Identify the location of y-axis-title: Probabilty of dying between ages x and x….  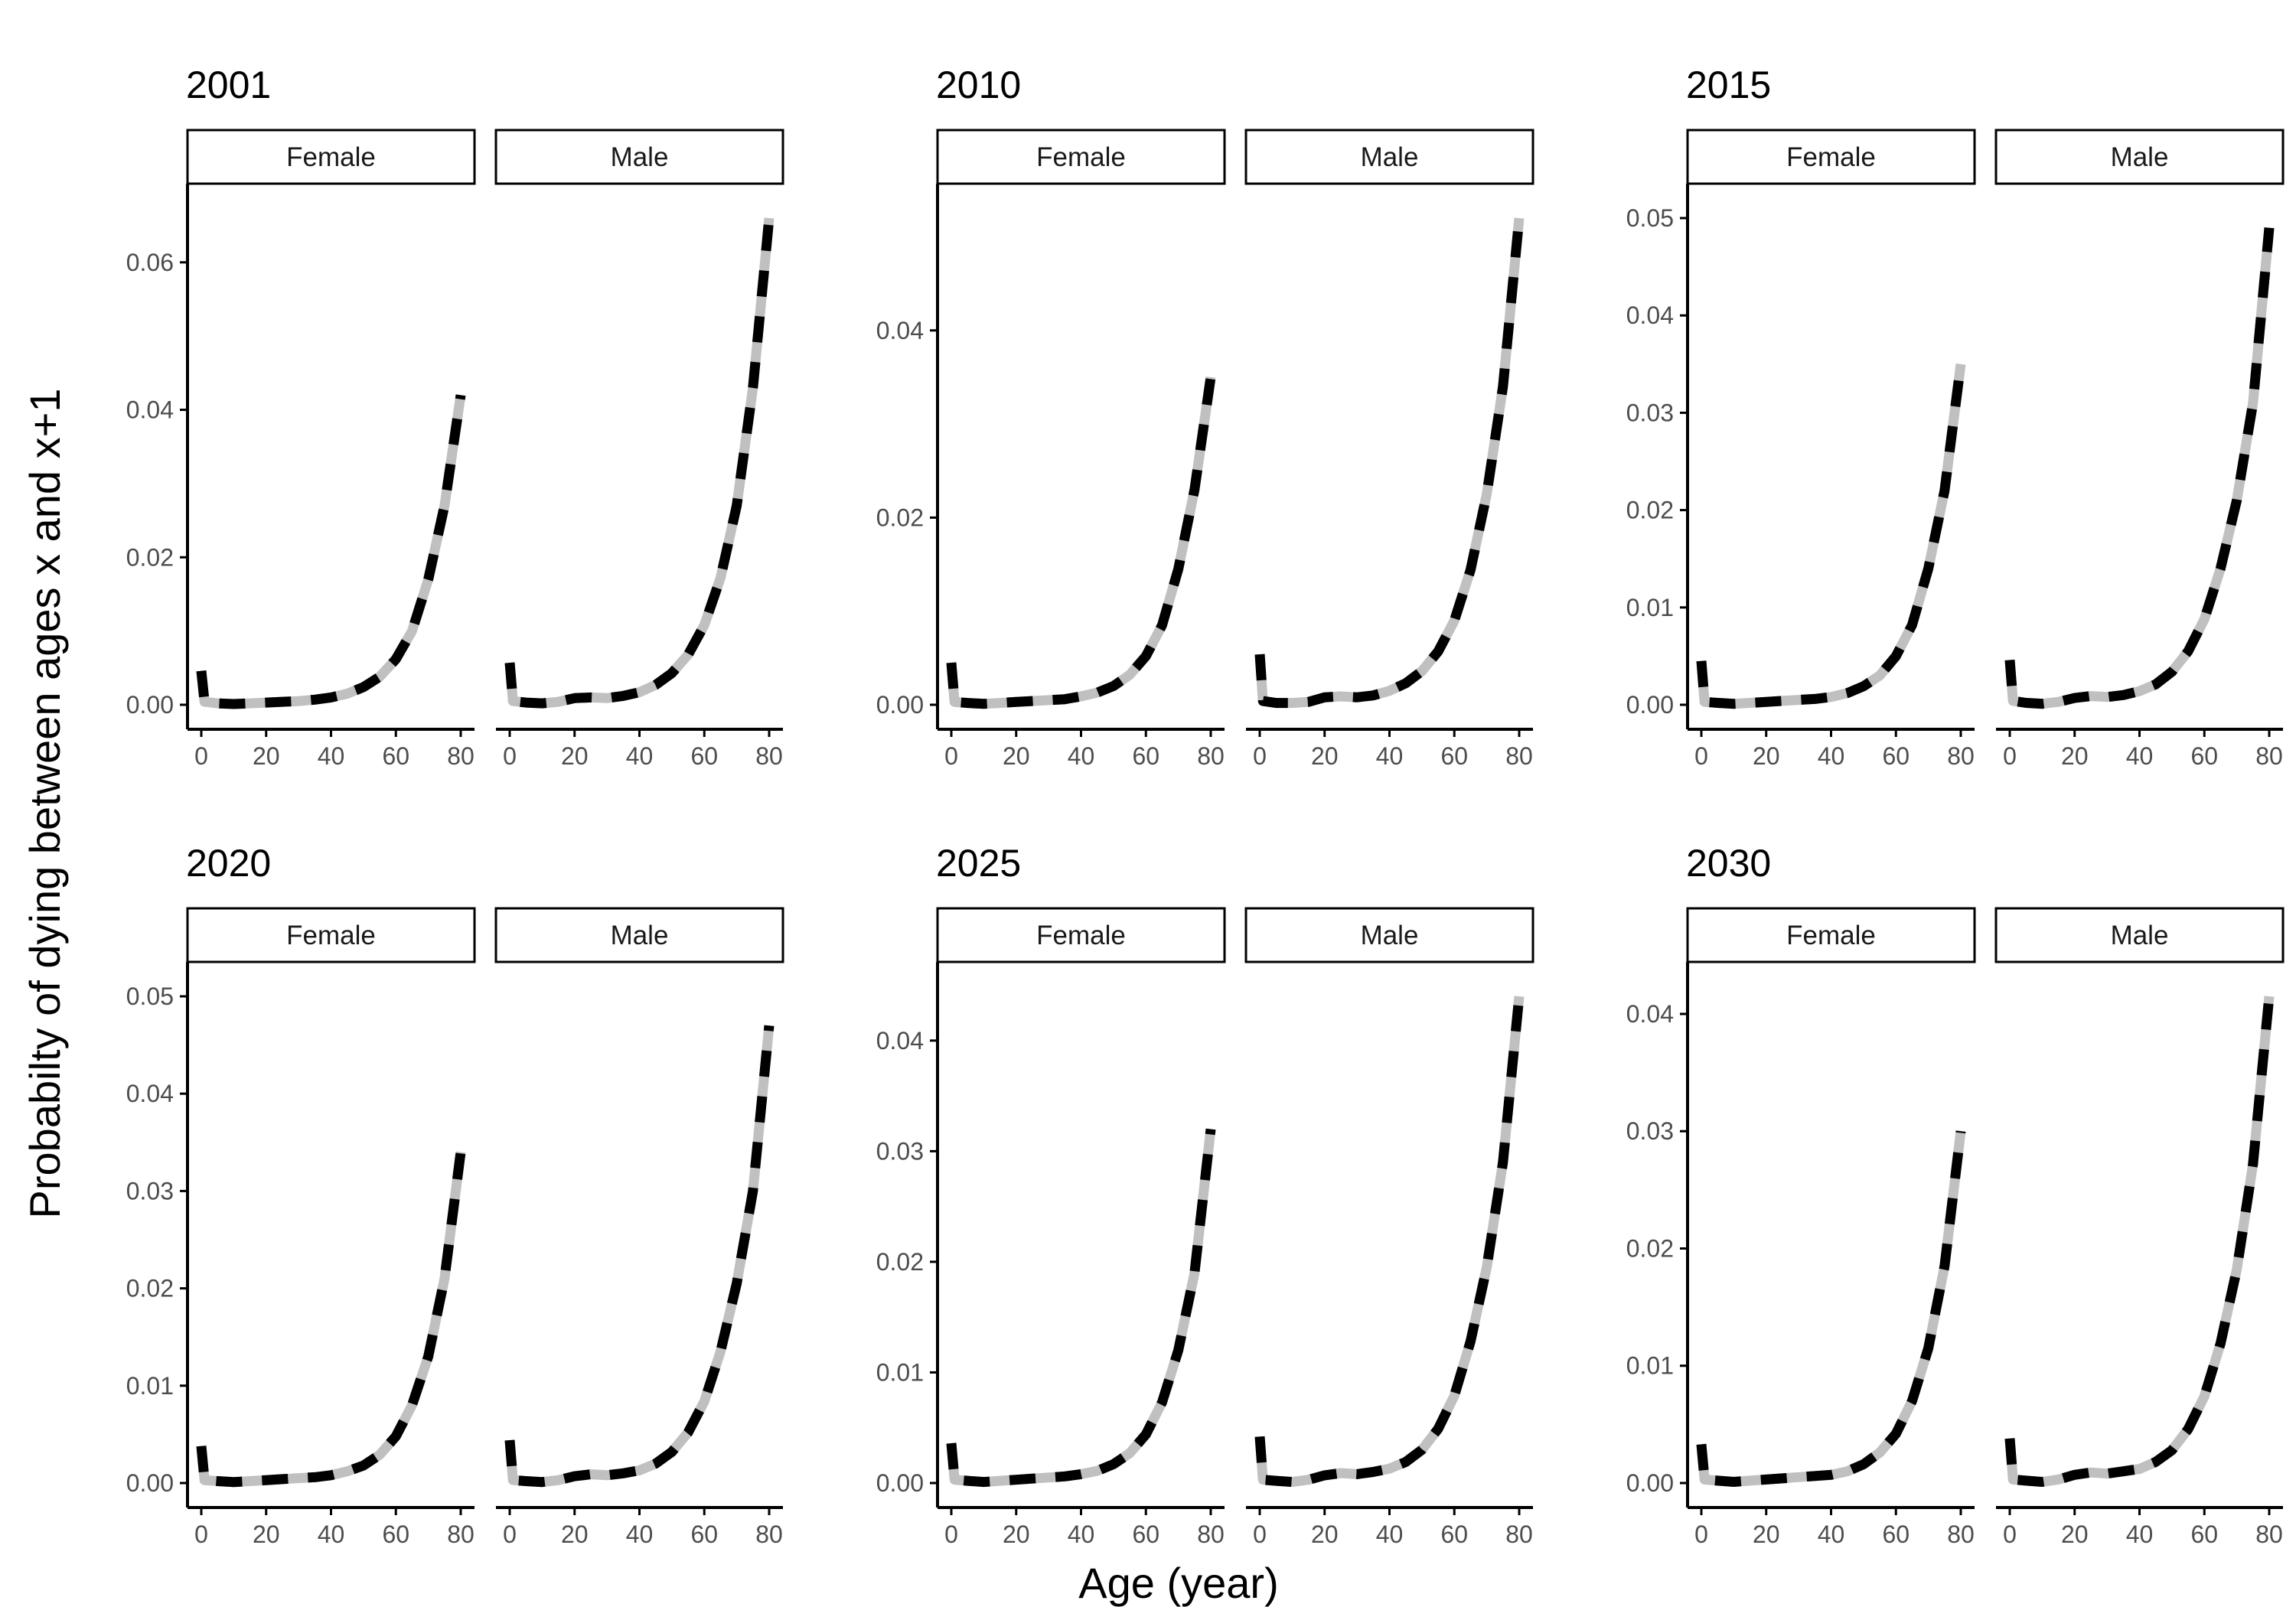
(45, 804).